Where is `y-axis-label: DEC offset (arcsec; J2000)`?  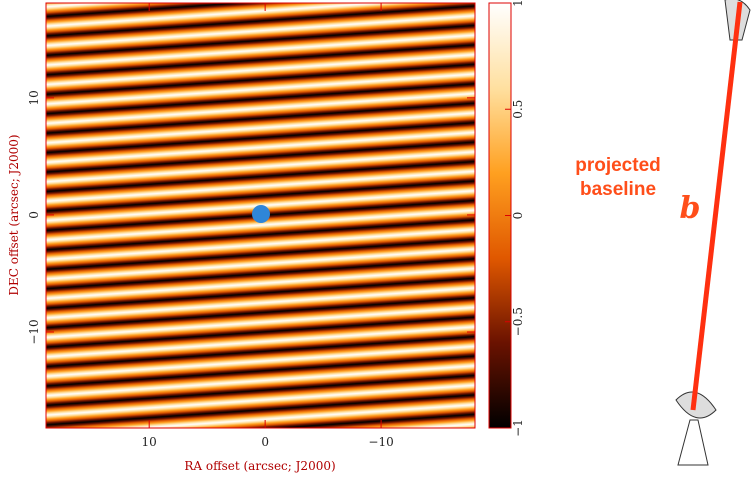 y-axis-label: DEC offset (arcsec; J2000) is located at coordinates (14, 214).